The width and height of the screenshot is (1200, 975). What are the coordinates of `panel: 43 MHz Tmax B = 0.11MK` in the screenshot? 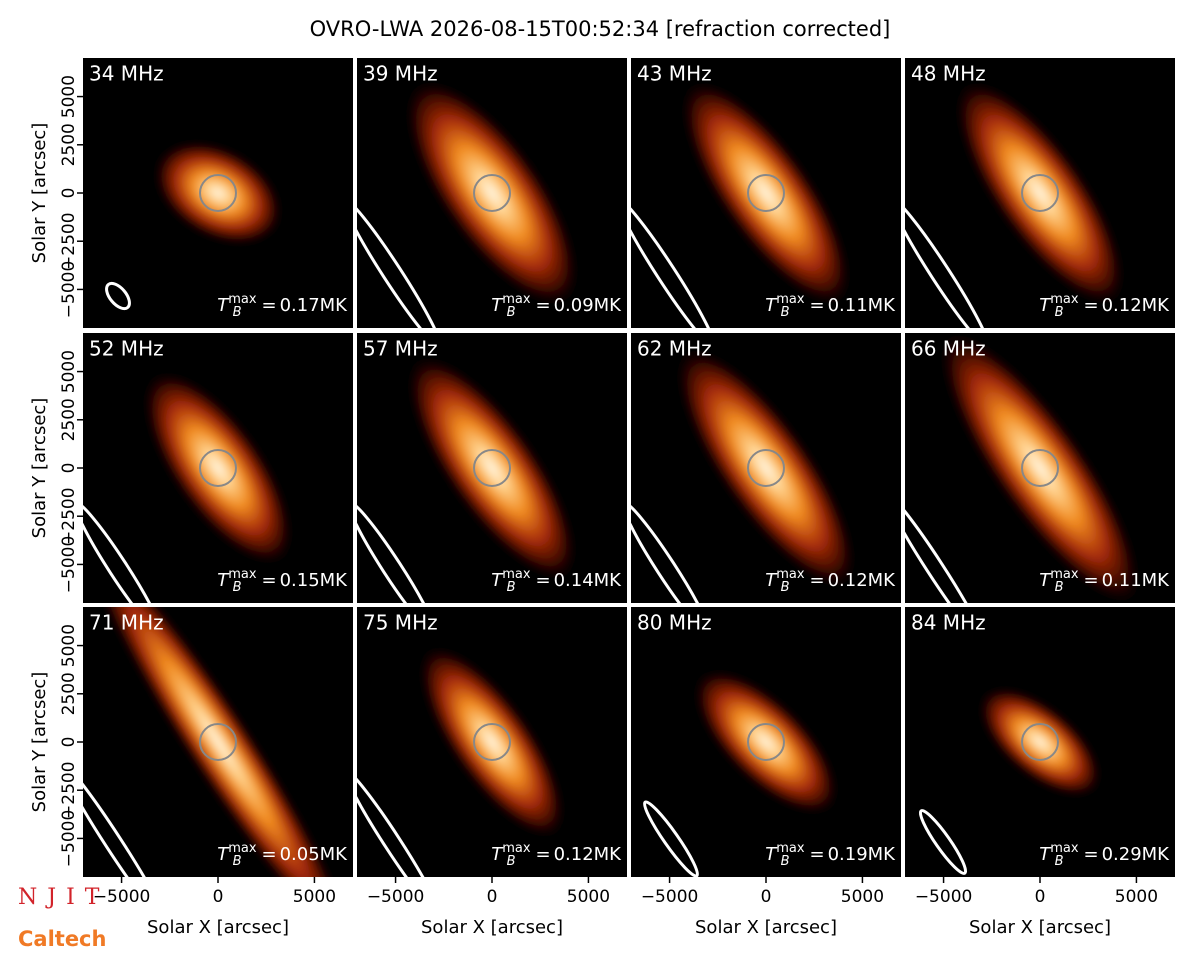 It's located at (766, 193).